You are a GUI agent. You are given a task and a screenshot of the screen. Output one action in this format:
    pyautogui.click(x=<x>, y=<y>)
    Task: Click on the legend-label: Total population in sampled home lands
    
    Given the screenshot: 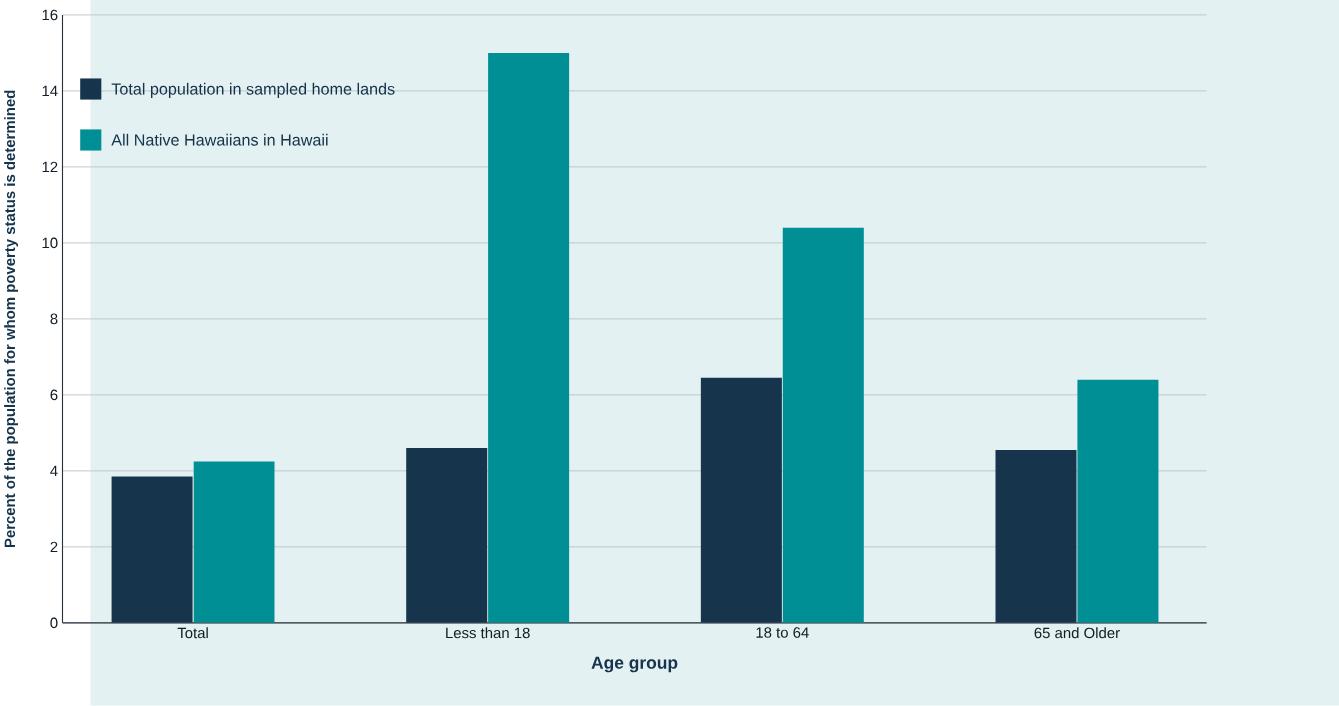 What is the action you would take?
    pyautogui.click(x=253, y=90)
    